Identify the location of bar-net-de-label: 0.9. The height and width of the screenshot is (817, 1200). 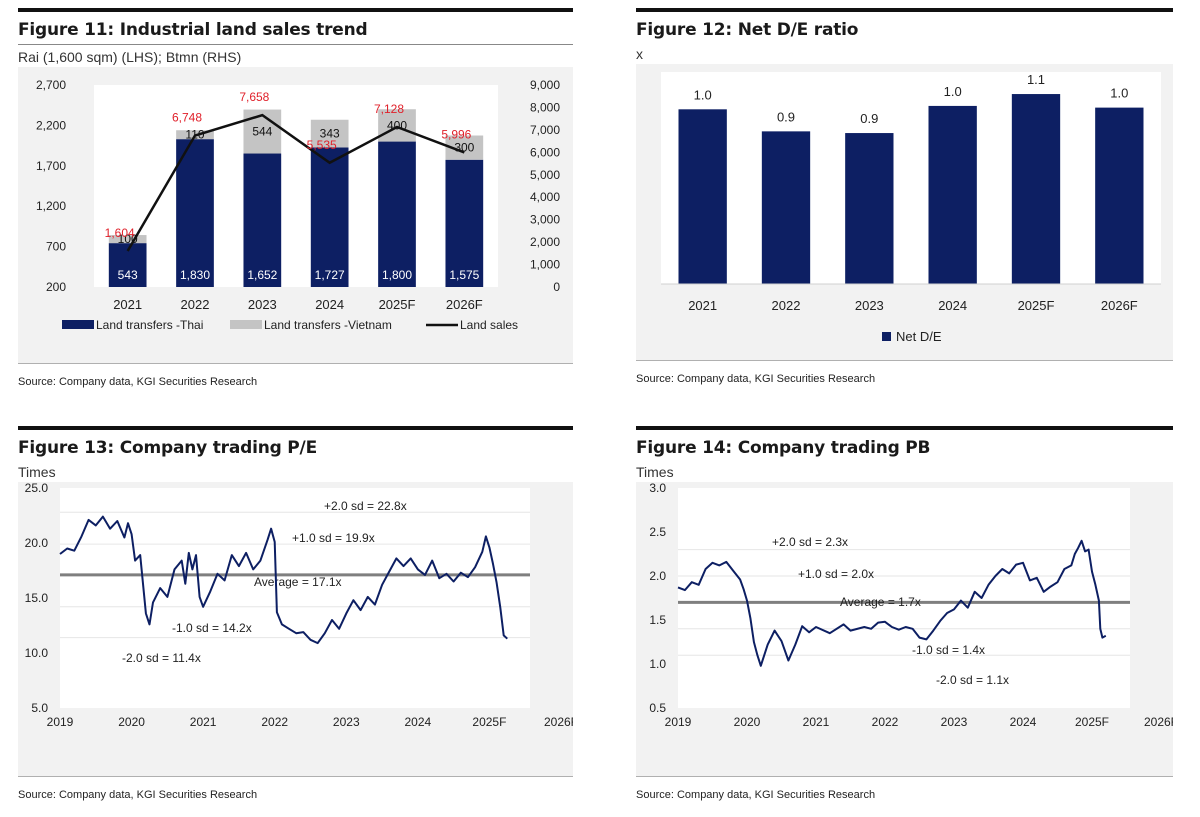
(786, 116).